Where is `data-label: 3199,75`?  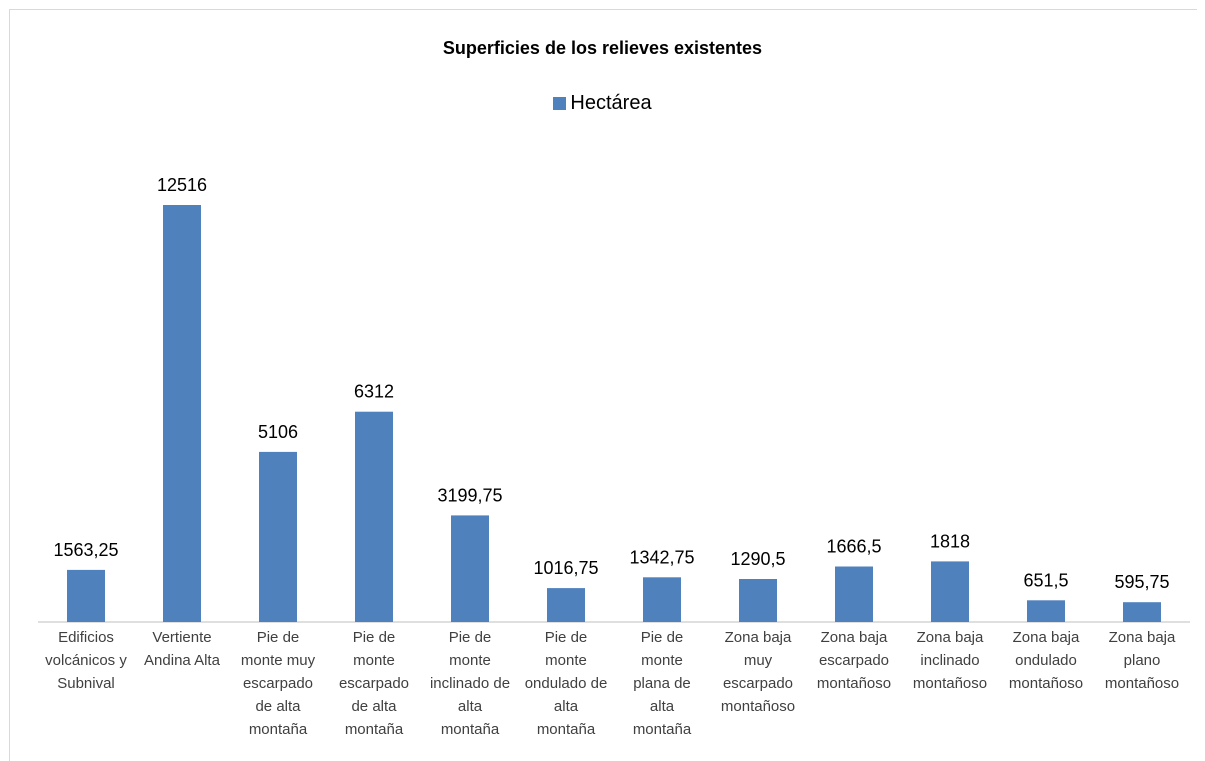 data-label: 3199,75 is located at coordinates (469, 495).